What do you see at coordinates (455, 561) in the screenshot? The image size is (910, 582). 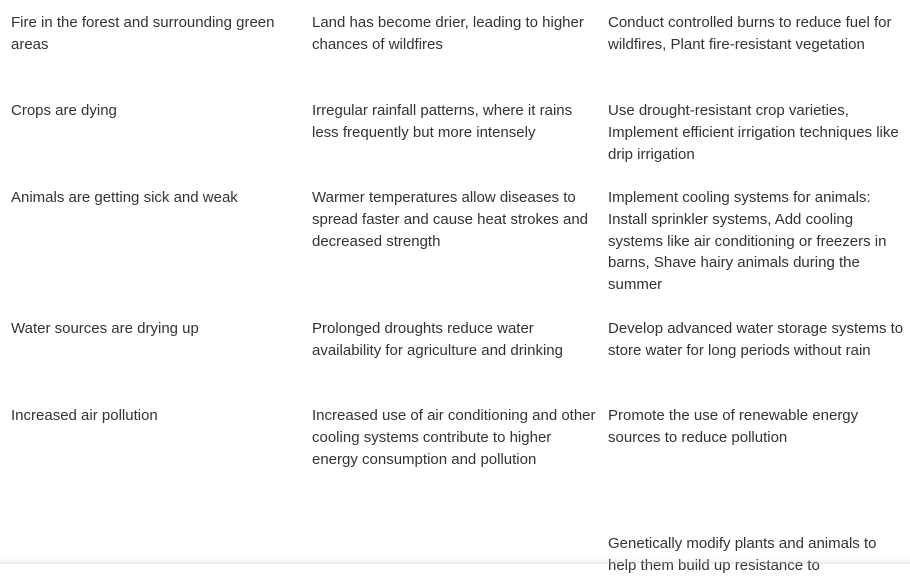 I see `scroll-edge-shadow` at bounding box center [455, 561].